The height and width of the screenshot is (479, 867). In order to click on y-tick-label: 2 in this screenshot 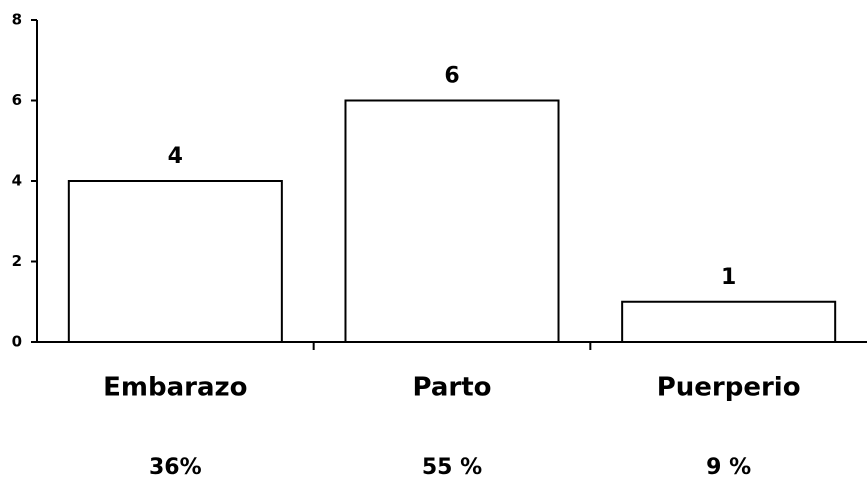, I will do `click(17, 261)`.